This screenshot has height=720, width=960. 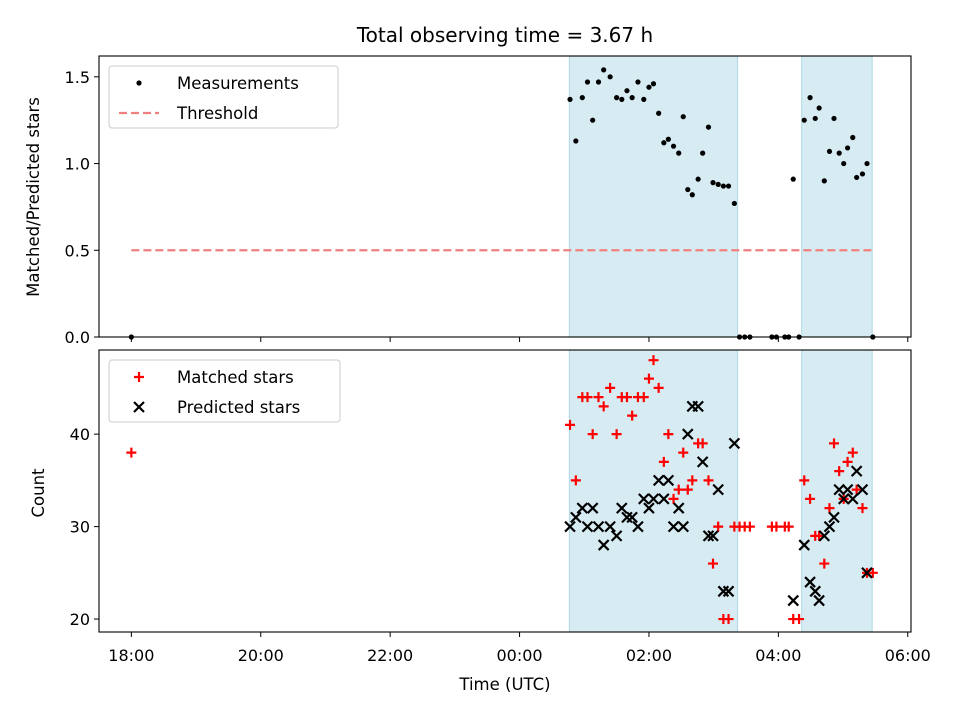 I want to click on top-y-tick-label-2: 1.0, so click(x=77, y=164).